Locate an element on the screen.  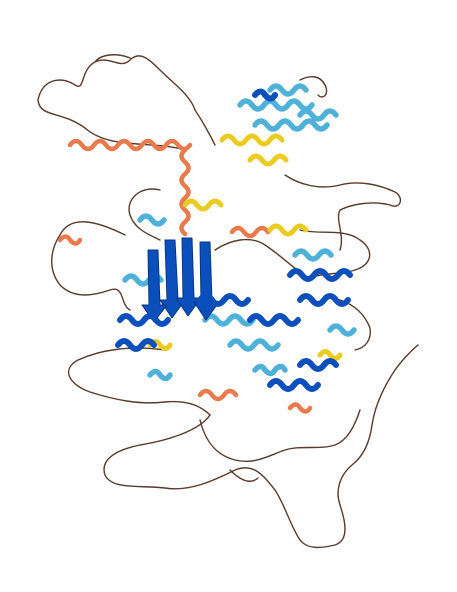
orange-helix-vertical is located at coordinates (185, 192).